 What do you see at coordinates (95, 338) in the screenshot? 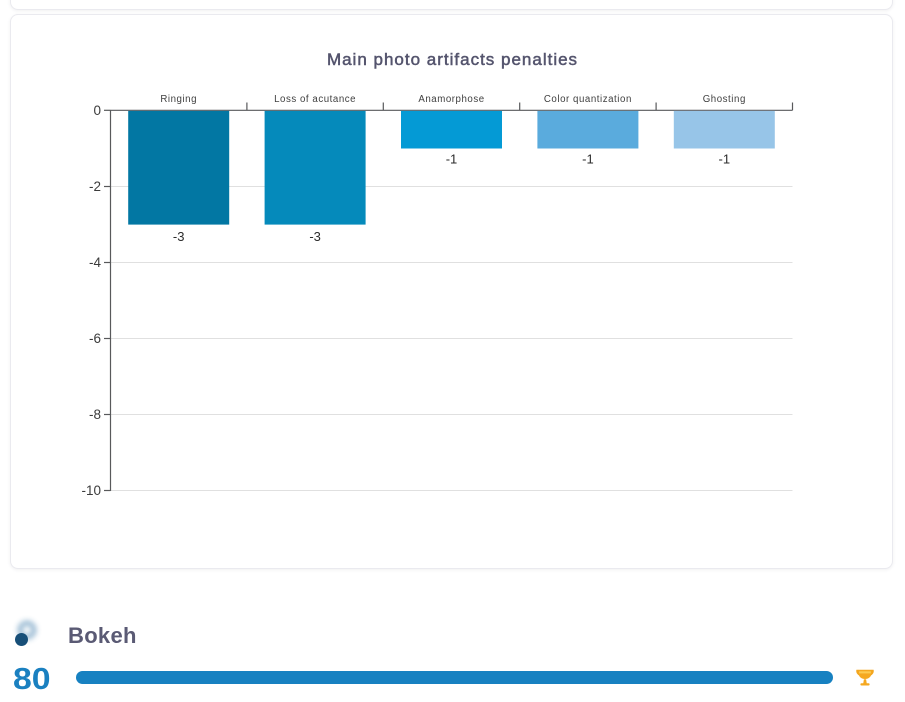
I see `svg-text: -6` at bounding box center [95, 338].